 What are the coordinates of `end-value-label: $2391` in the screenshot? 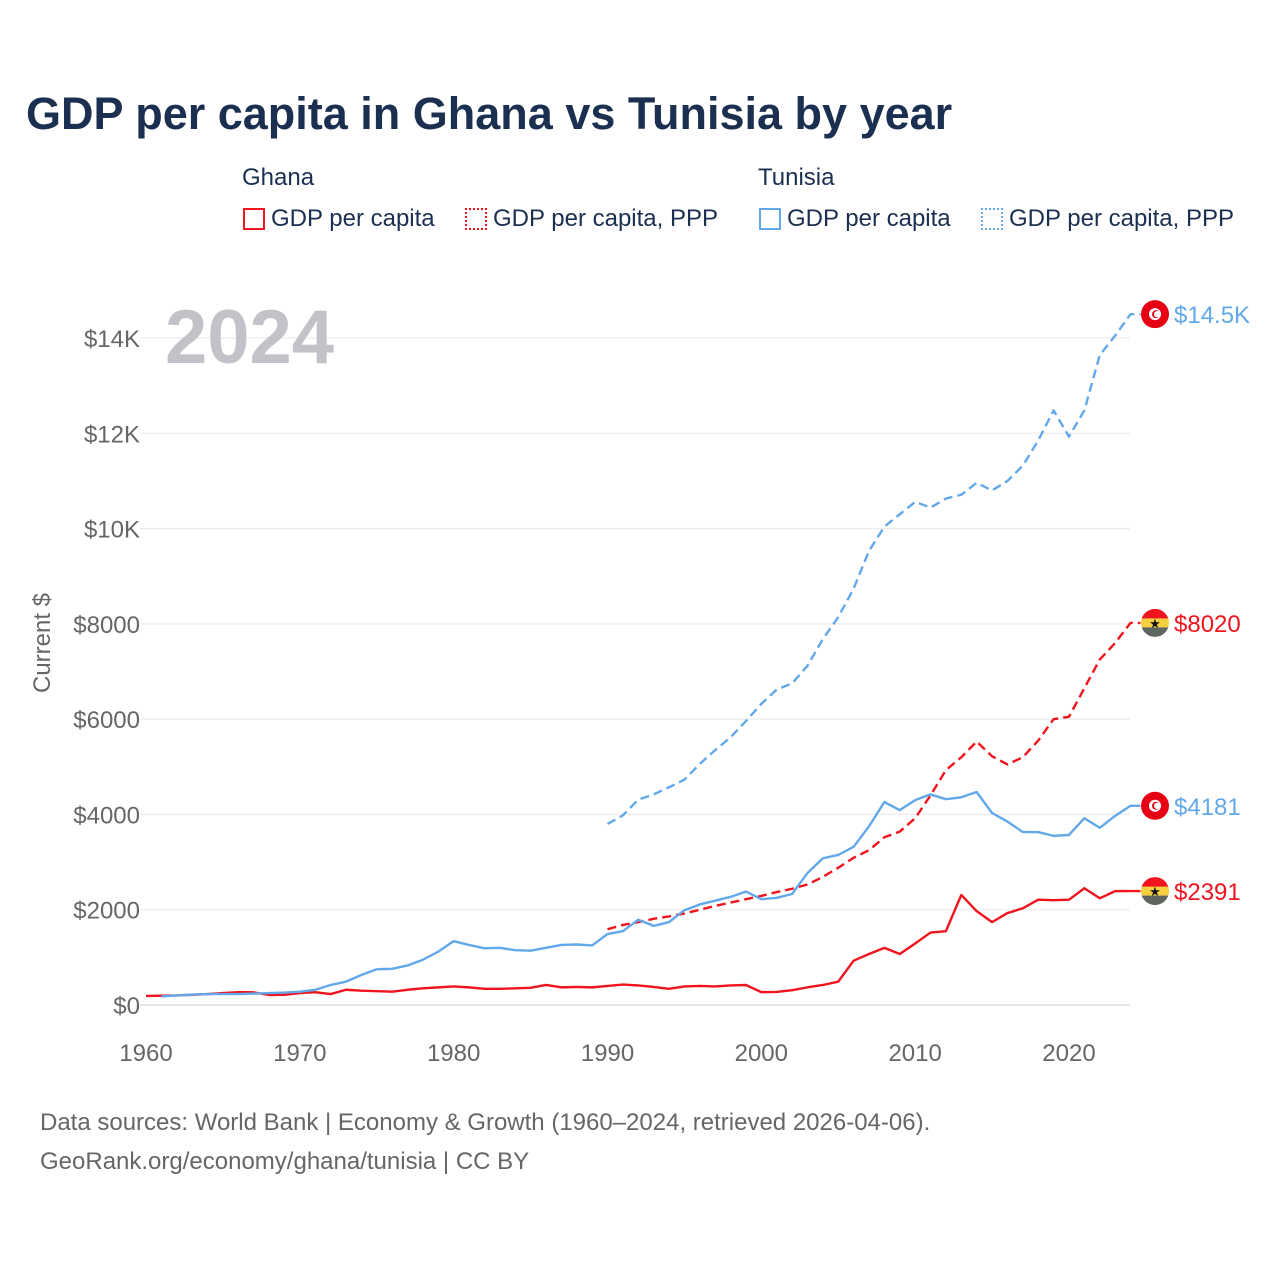 It's located at (1207, 892).